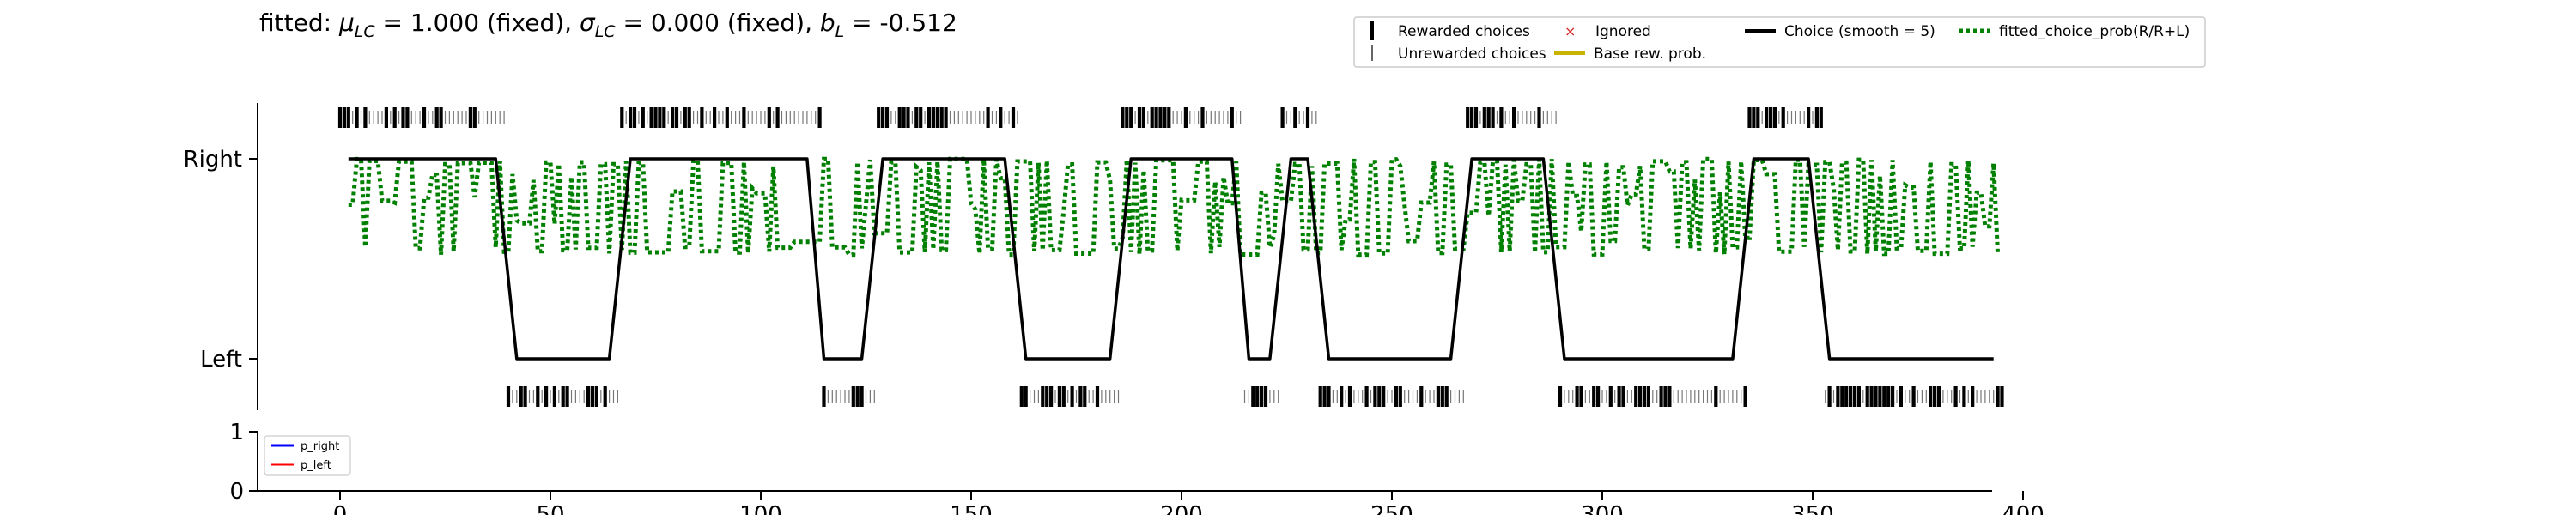  I want to click on bottom-xtick-label: 400, so click(2023, 508).